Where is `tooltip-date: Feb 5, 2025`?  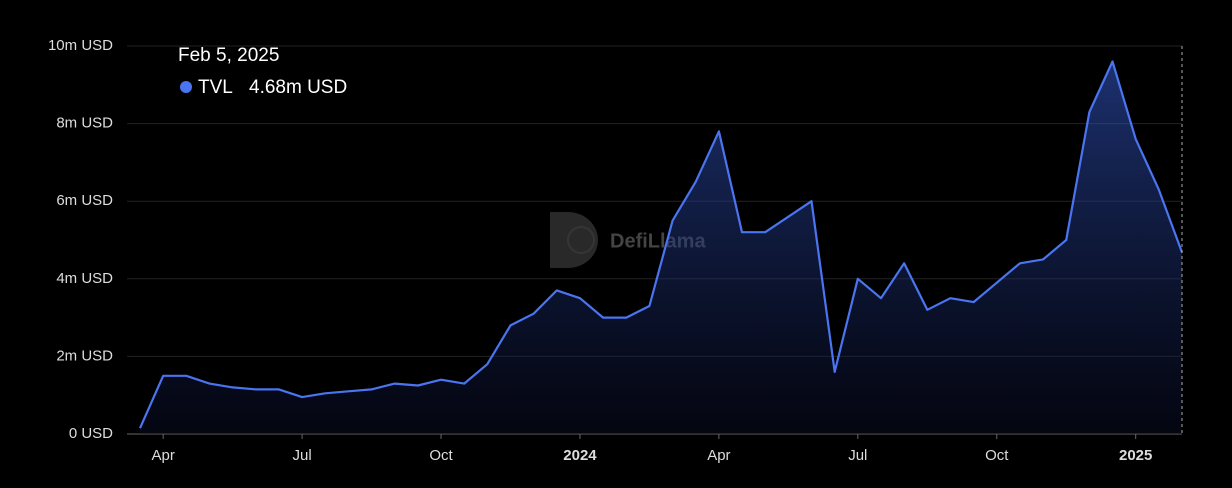
tooltip-date: Feb 5, 2025 is located at coordinates (228, 55).